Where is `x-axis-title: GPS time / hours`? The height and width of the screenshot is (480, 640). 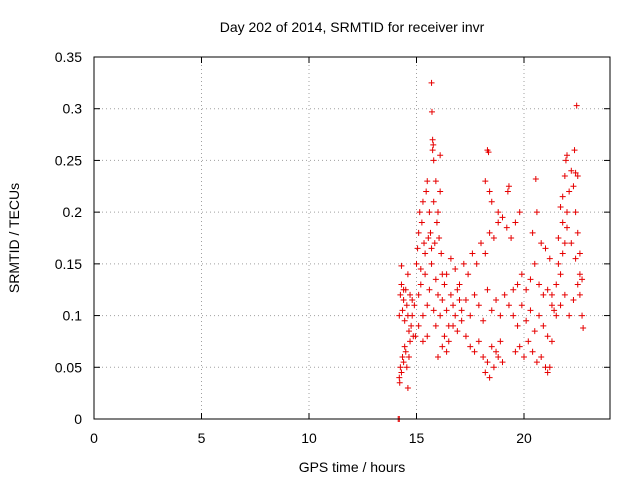
x-axis-title: GPS time / hours is located at coordinates (352, 467).